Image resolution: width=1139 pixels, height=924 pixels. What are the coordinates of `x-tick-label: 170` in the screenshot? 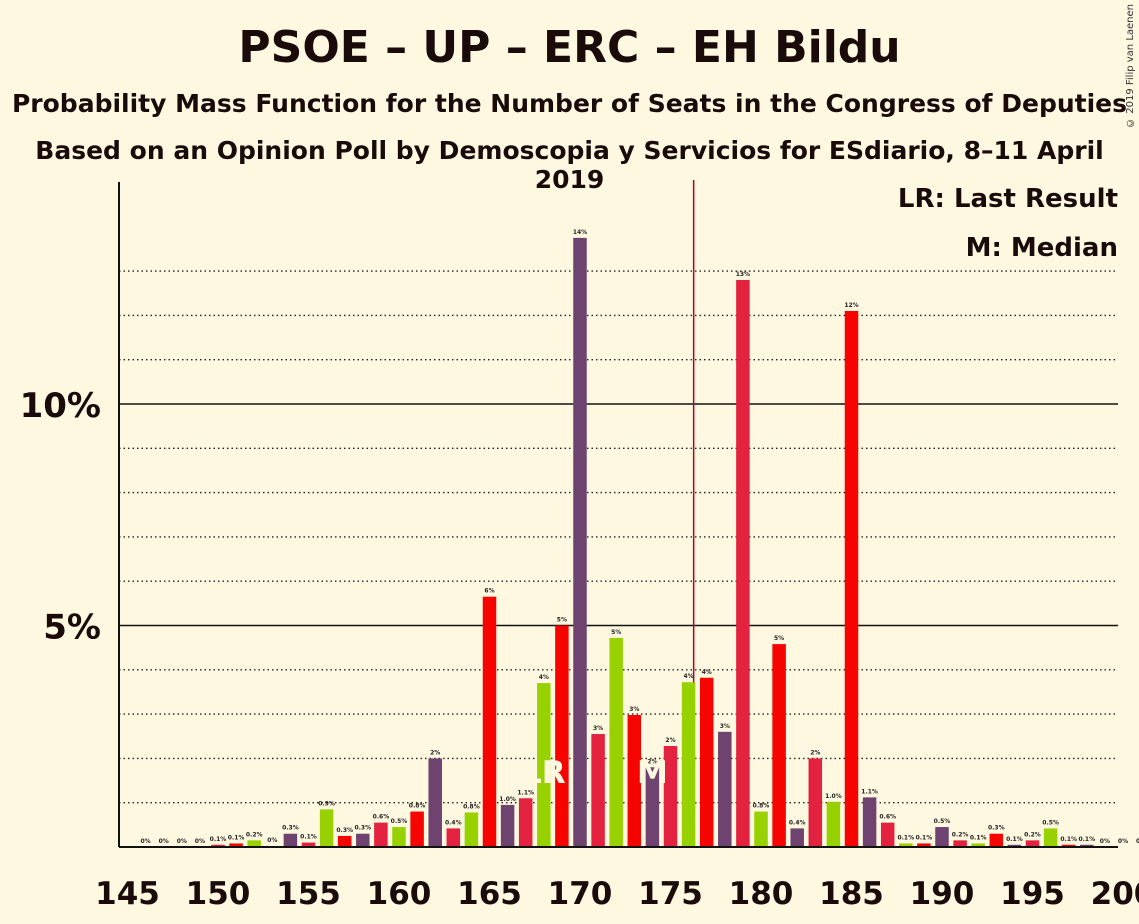 It's located at (580, 894).